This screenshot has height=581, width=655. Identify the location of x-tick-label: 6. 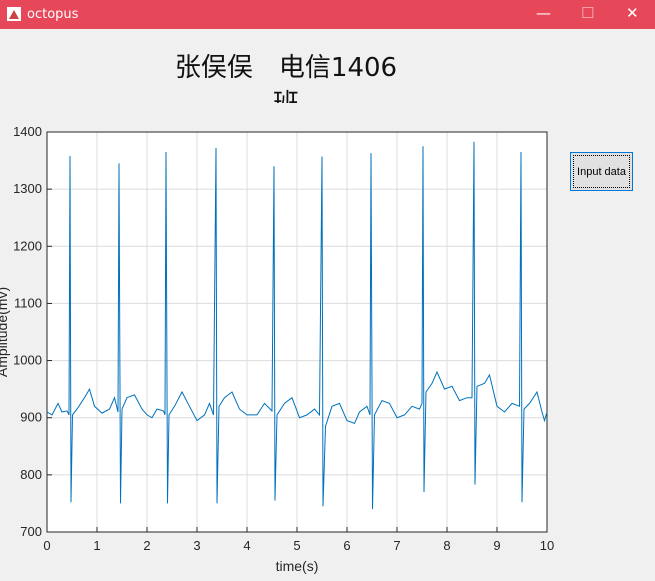
(346, 545).